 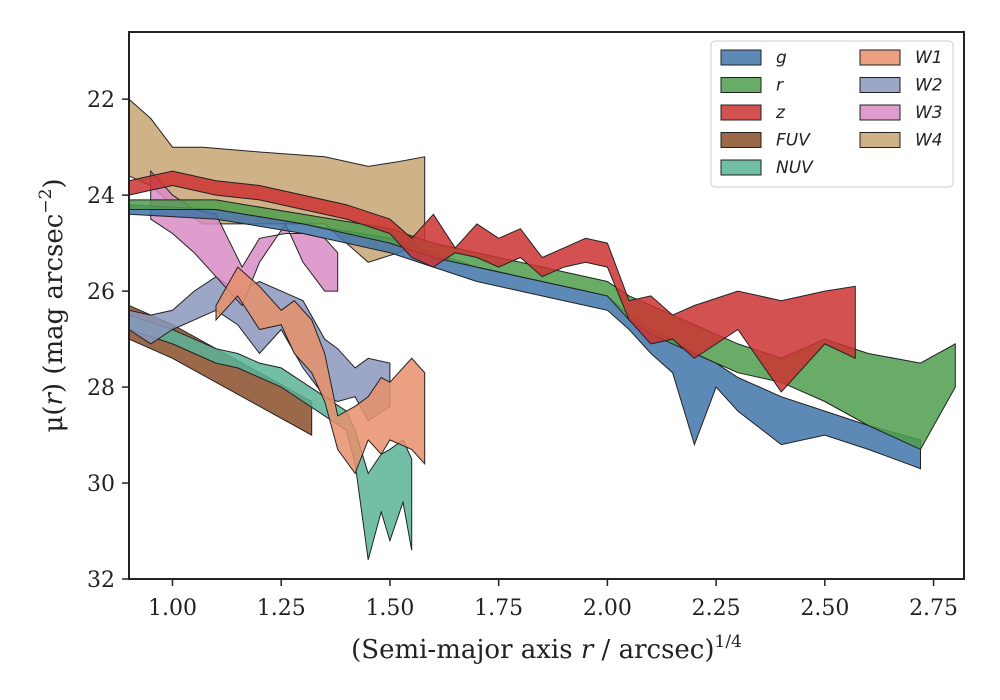 I want to click on x-tick-label: 1.25, so click(x=281, y=608).